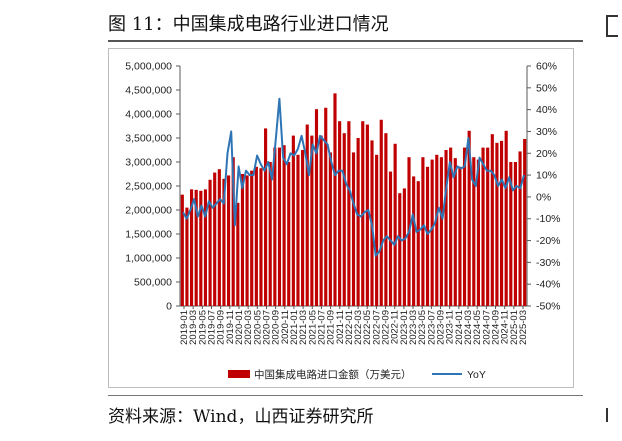  What do you see at coordinates (148, 163) in the screenshot?
I see `y-left-tick-label: 3,000,000` at bounding box center [148, 163].